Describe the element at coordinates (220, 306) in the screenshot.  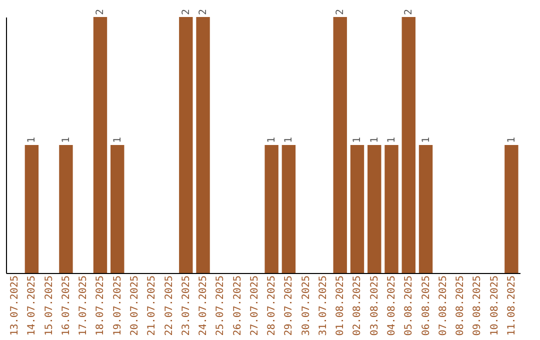
I see `x-tick-label: 25.07.2025` at that location.